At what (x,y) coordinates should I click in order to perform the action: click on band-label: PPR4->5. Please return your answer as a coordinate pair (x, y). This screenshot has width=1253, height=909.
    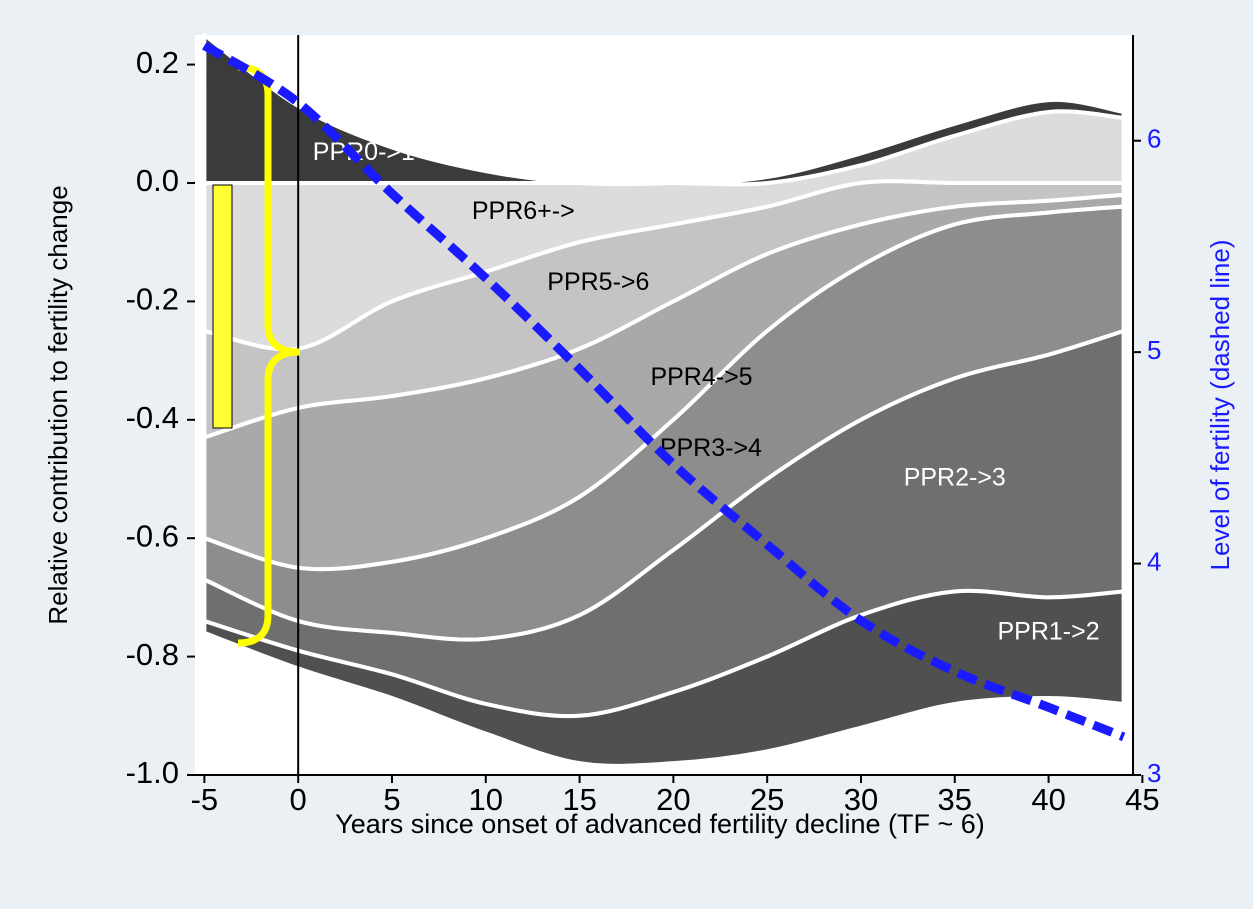
    Looking at the image, I should click on (701, 377).